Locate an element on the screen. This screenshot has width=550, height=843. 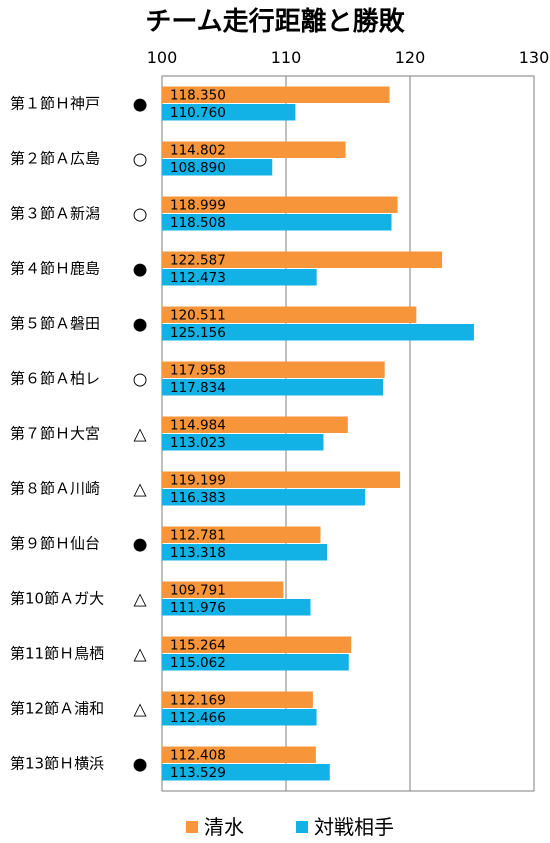
data-label: 109.791 is located at coordinates (198, 591).